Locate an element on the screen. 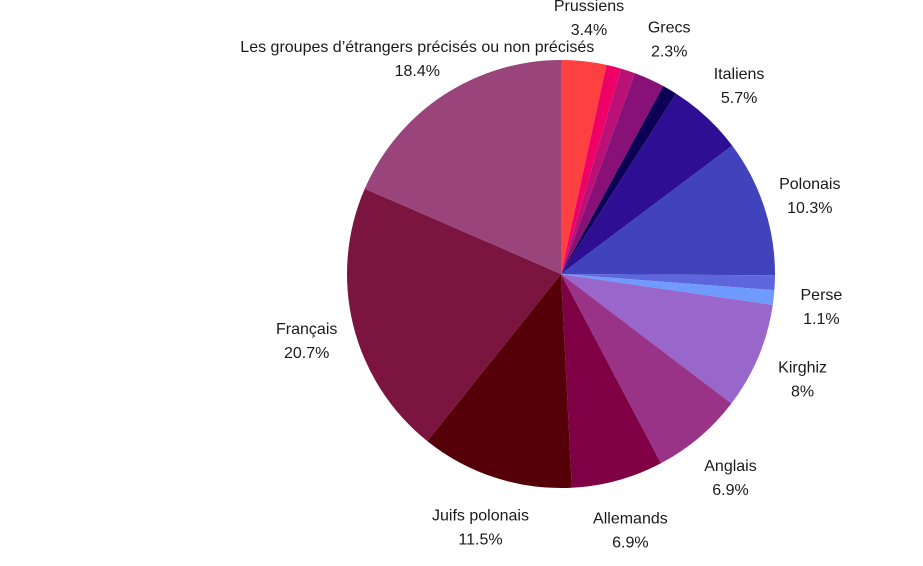  slice-name-label: Polonais is located at coordinates (809, 184).